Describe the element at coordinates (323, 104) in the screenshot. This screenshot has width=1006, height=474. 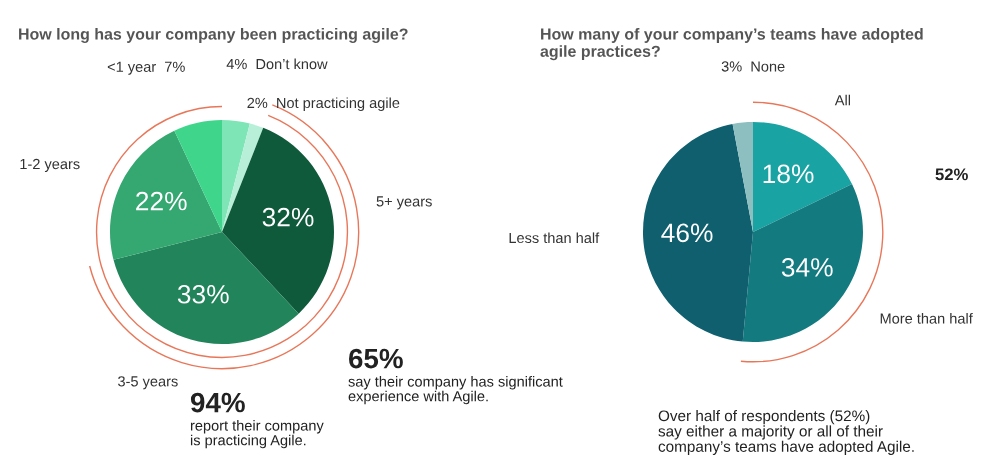
I see `slice-label: 2% Not practicing agile` at that location.